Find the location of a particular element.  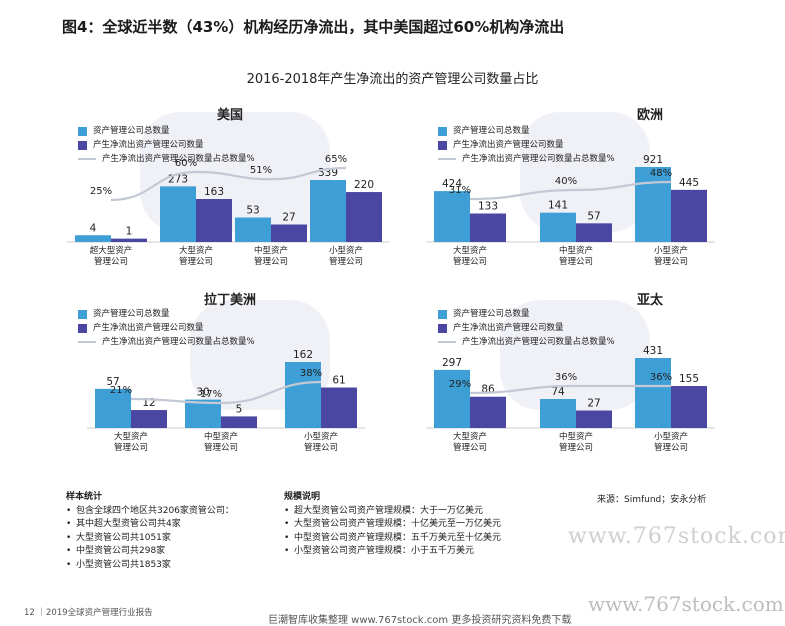

data-label-outflow: 86 is located at coordinates (488, 390).